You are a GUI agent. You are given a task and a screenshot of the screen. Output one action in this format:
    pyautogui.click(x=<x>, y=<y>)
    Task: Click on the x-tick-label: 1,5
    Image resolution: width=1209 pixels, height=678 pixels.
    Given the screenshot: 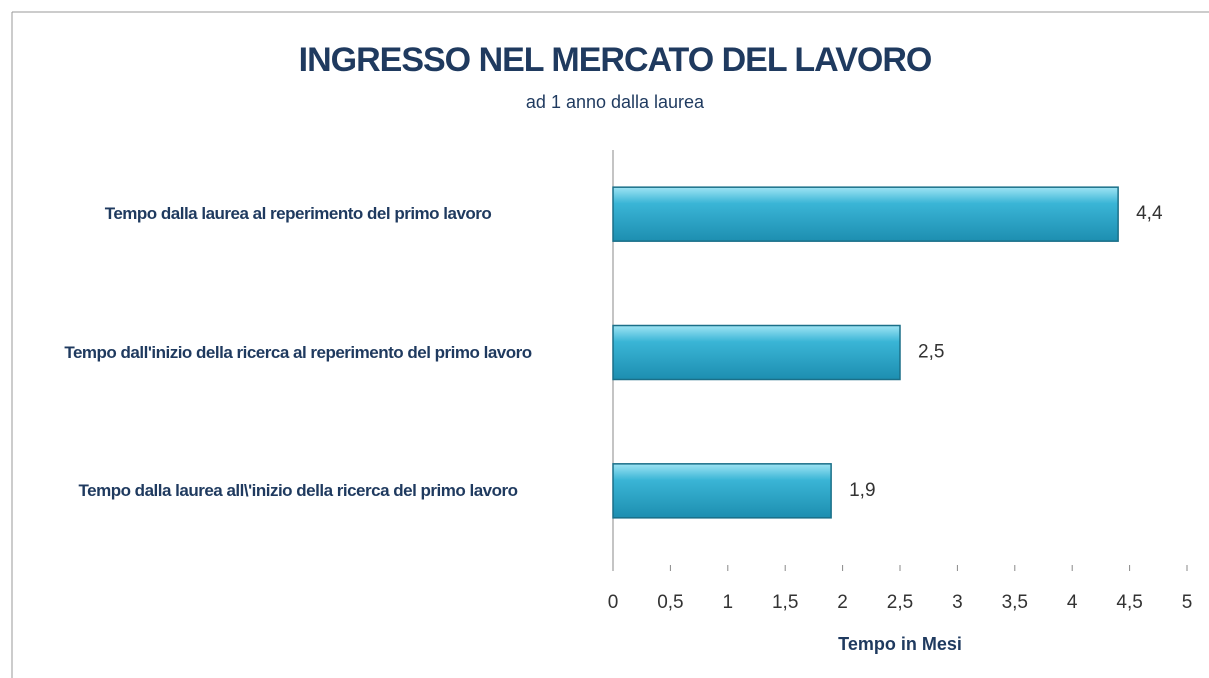 What is the action you would take?
    pyautogui.click(x=785, y=602)
    